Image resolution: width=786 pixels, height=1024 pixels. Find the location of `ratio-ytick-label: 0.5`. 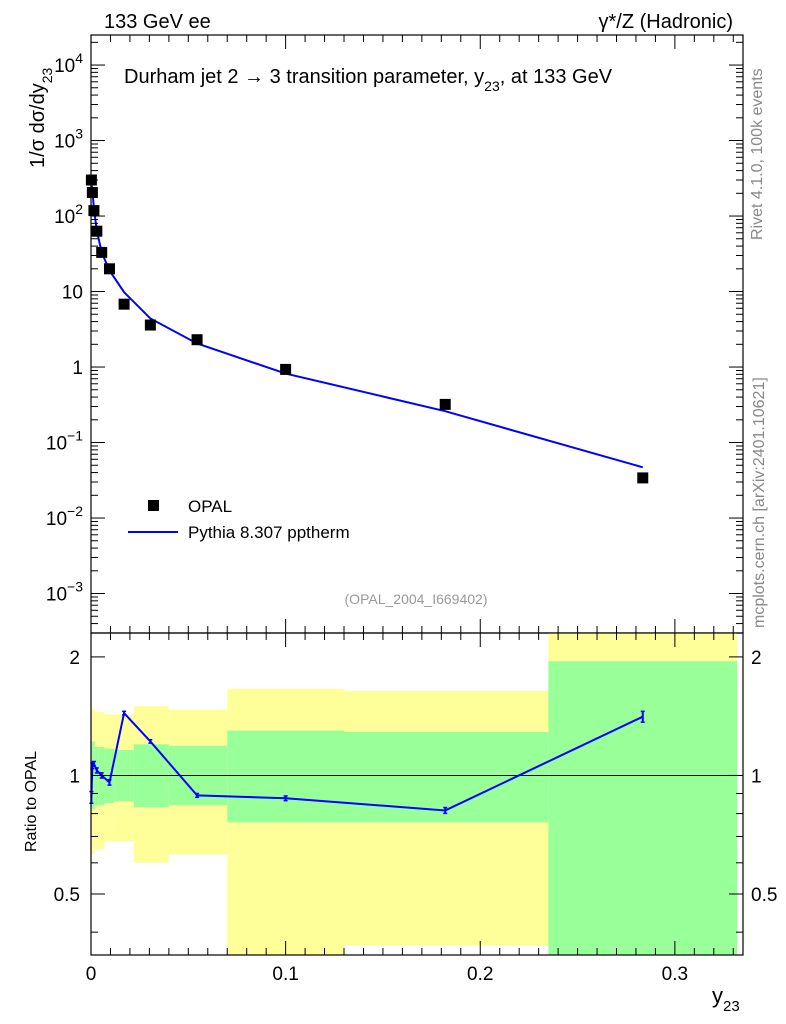

ratio-ytick-label: 0.5 is located at coordinates (67, 895).